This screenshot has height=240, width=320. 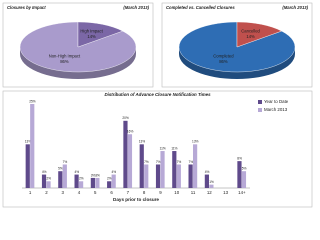 What do you see at coordinates (26, 7) in the screenshot?
I see `chart-title: Closures by Impact` at bounding box center [26, 7].